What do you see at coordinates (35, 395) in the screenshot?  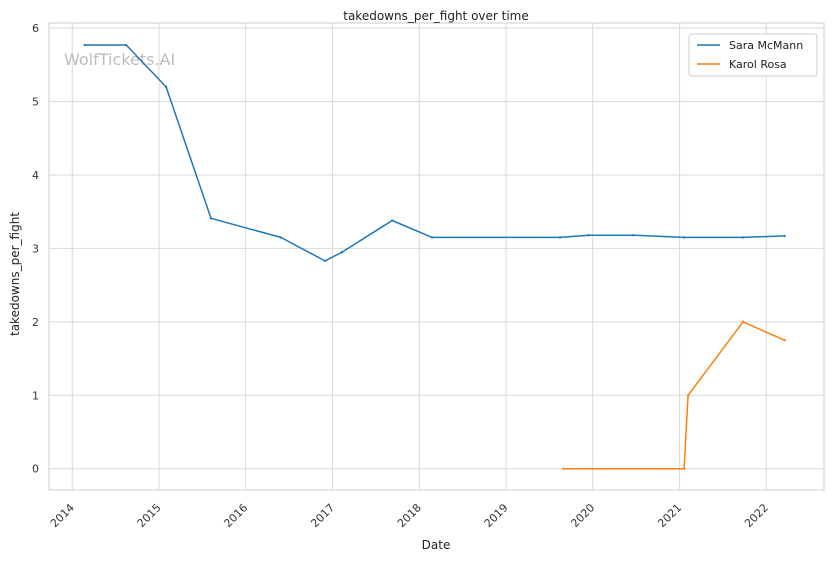 I see `y-tick-label: 1` at bounding box center [35, 395].